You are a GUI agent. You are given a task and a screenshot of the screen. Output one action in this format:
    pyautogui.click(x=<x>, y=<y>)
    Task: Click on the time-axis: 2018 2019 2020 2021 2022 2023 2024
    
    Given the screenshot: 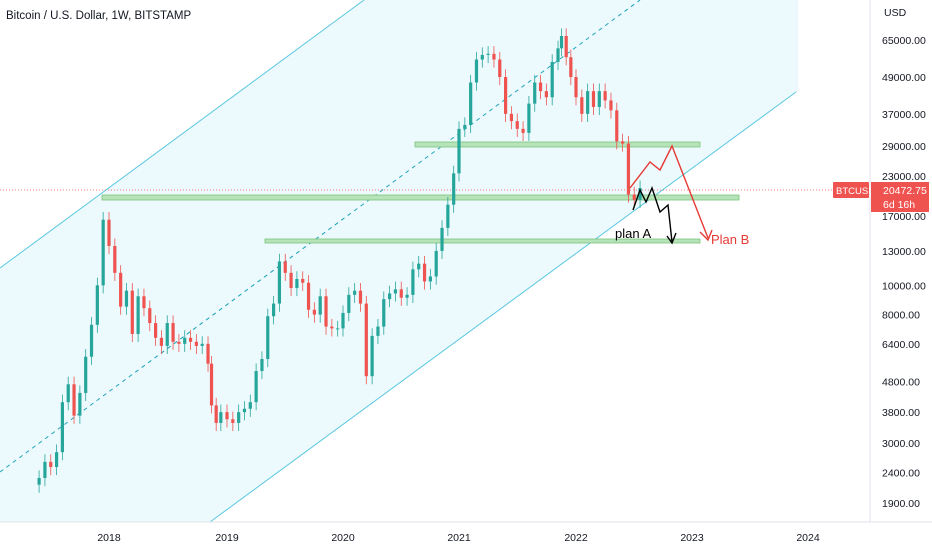 What is the action you would take?
    pyautogui.click(x=466, y=532)
    